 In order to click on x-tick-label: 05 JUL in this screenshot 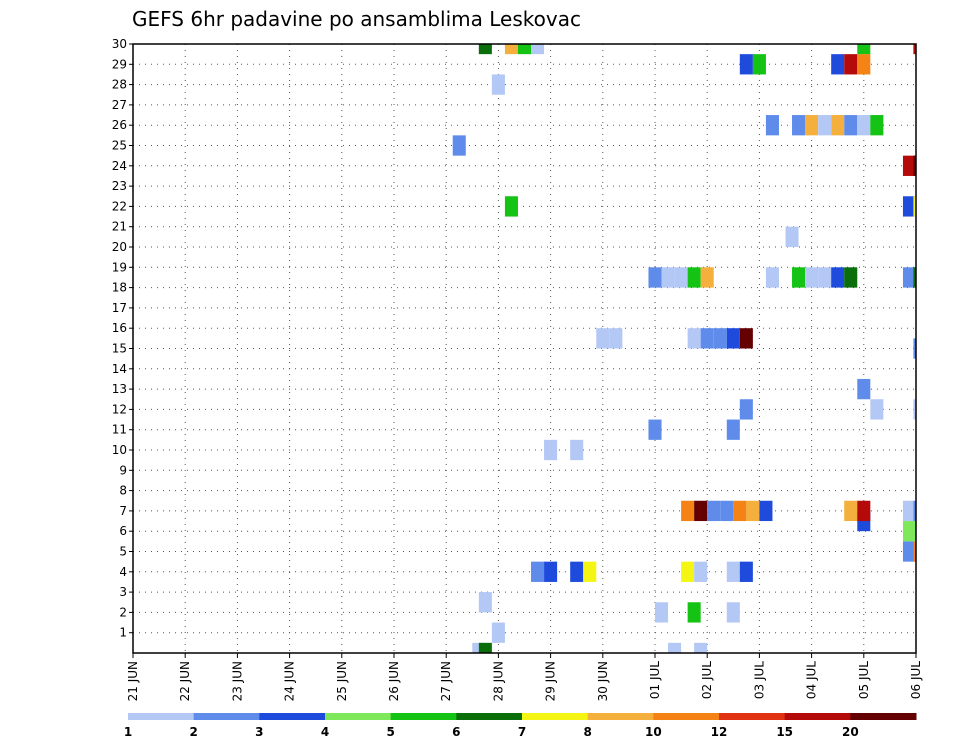, I will do `click(864, 680)`.